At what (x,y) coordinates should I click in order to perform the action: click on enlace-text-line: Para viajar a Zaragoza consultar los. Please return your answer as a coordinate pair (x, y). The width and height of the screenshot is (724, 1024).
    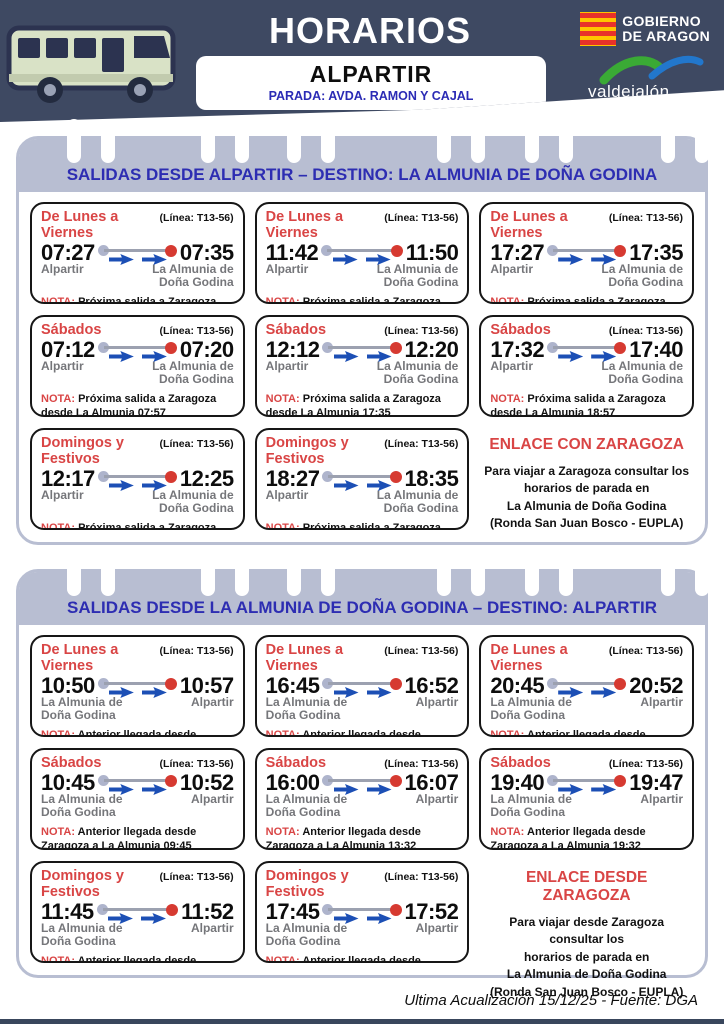
    Looking at the image, I should click on (587, 471).